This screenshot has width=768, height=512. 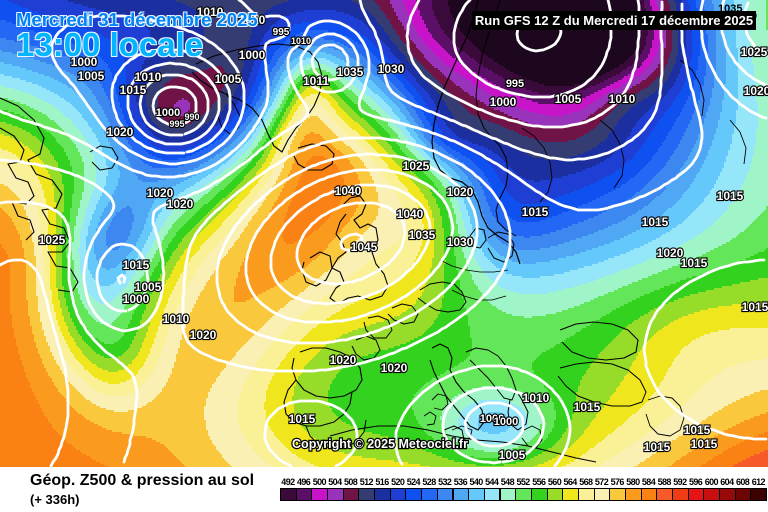 What do you see at coordinates (380, 444) in the screenshot?
I see `svg-text: Copyright © 2025 Meteociel.fr` at bounding box center [380, 444].